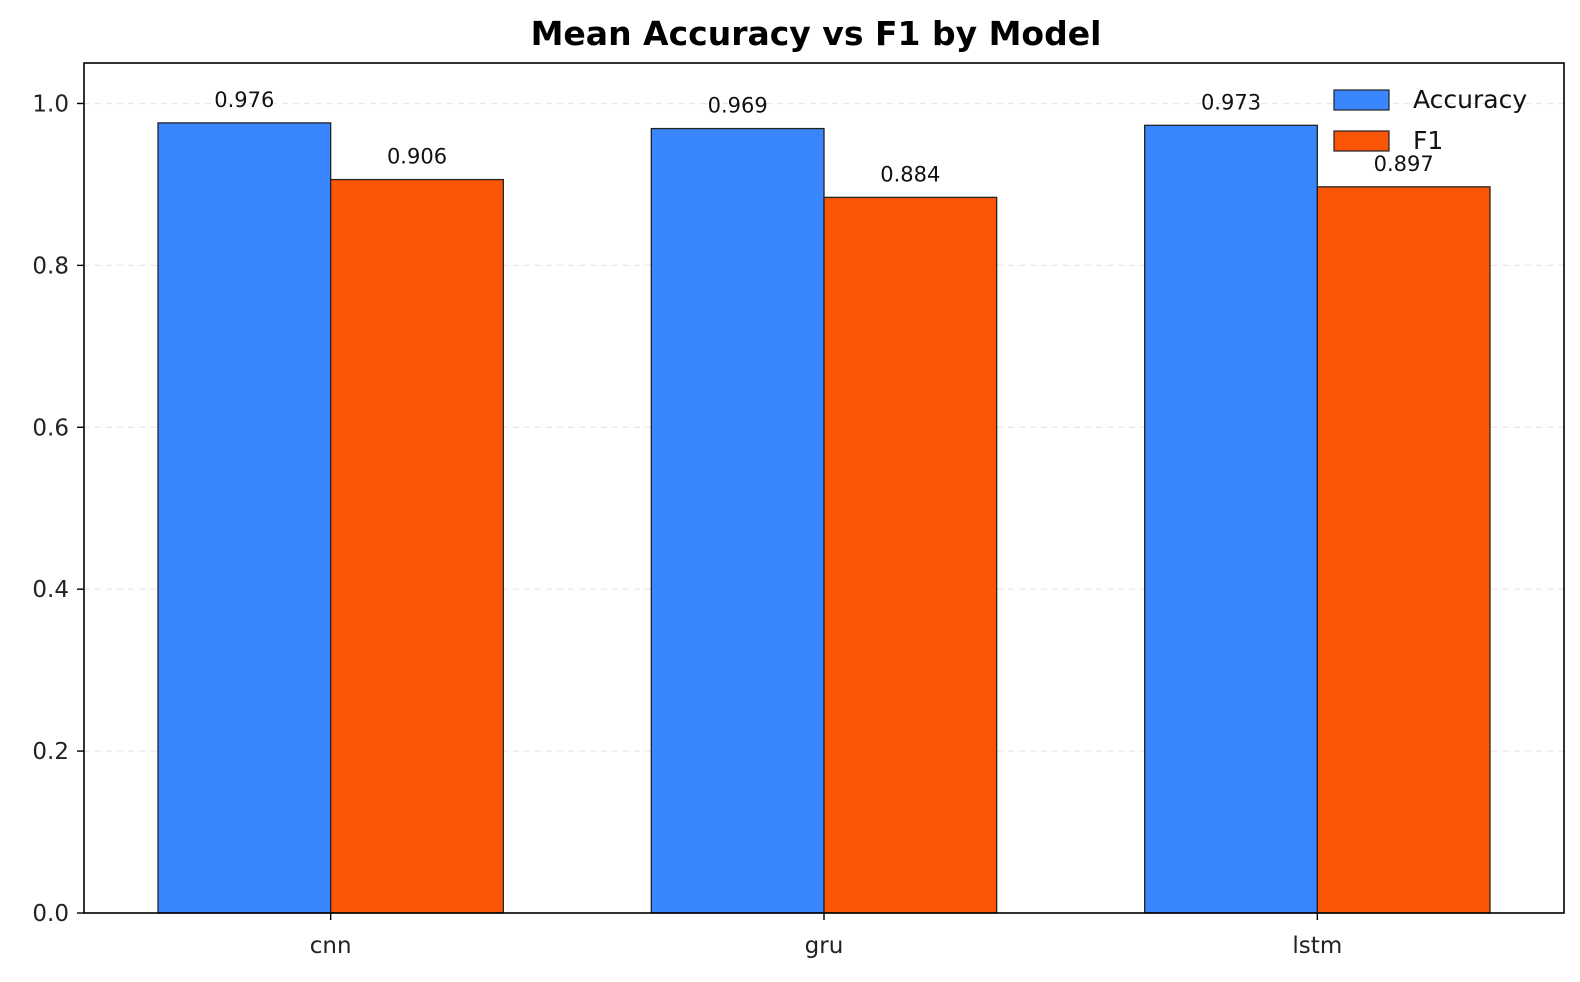  I want to click on chart-title: Mean Accuracy vs F1 by Model, so click(816, 33).